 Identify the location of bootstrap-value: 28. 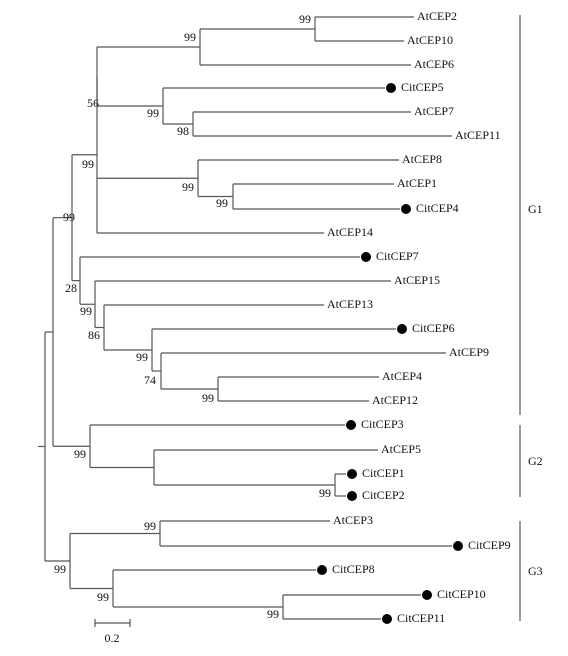
(71, 288).